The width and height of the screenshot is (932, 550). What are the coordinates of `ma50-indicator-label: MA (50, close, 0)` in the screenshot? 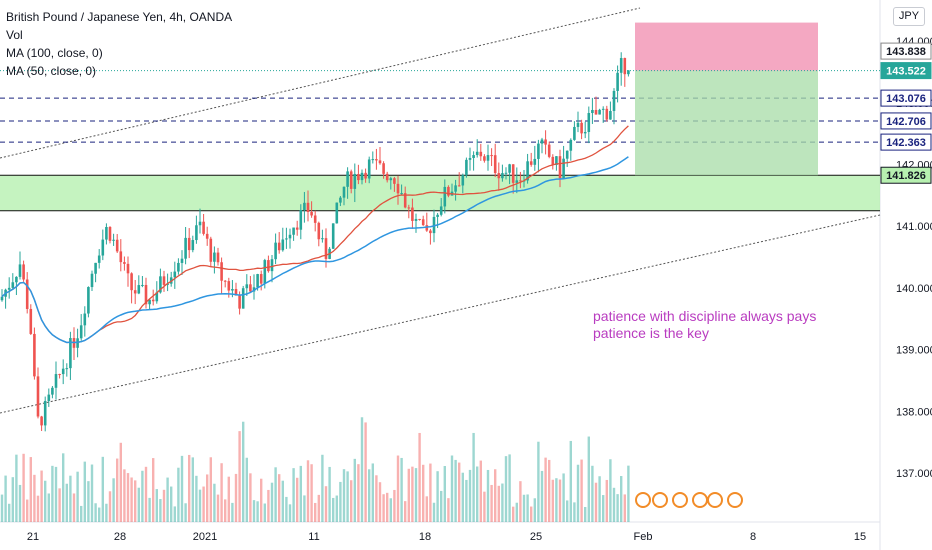 It's located at (51, 71).